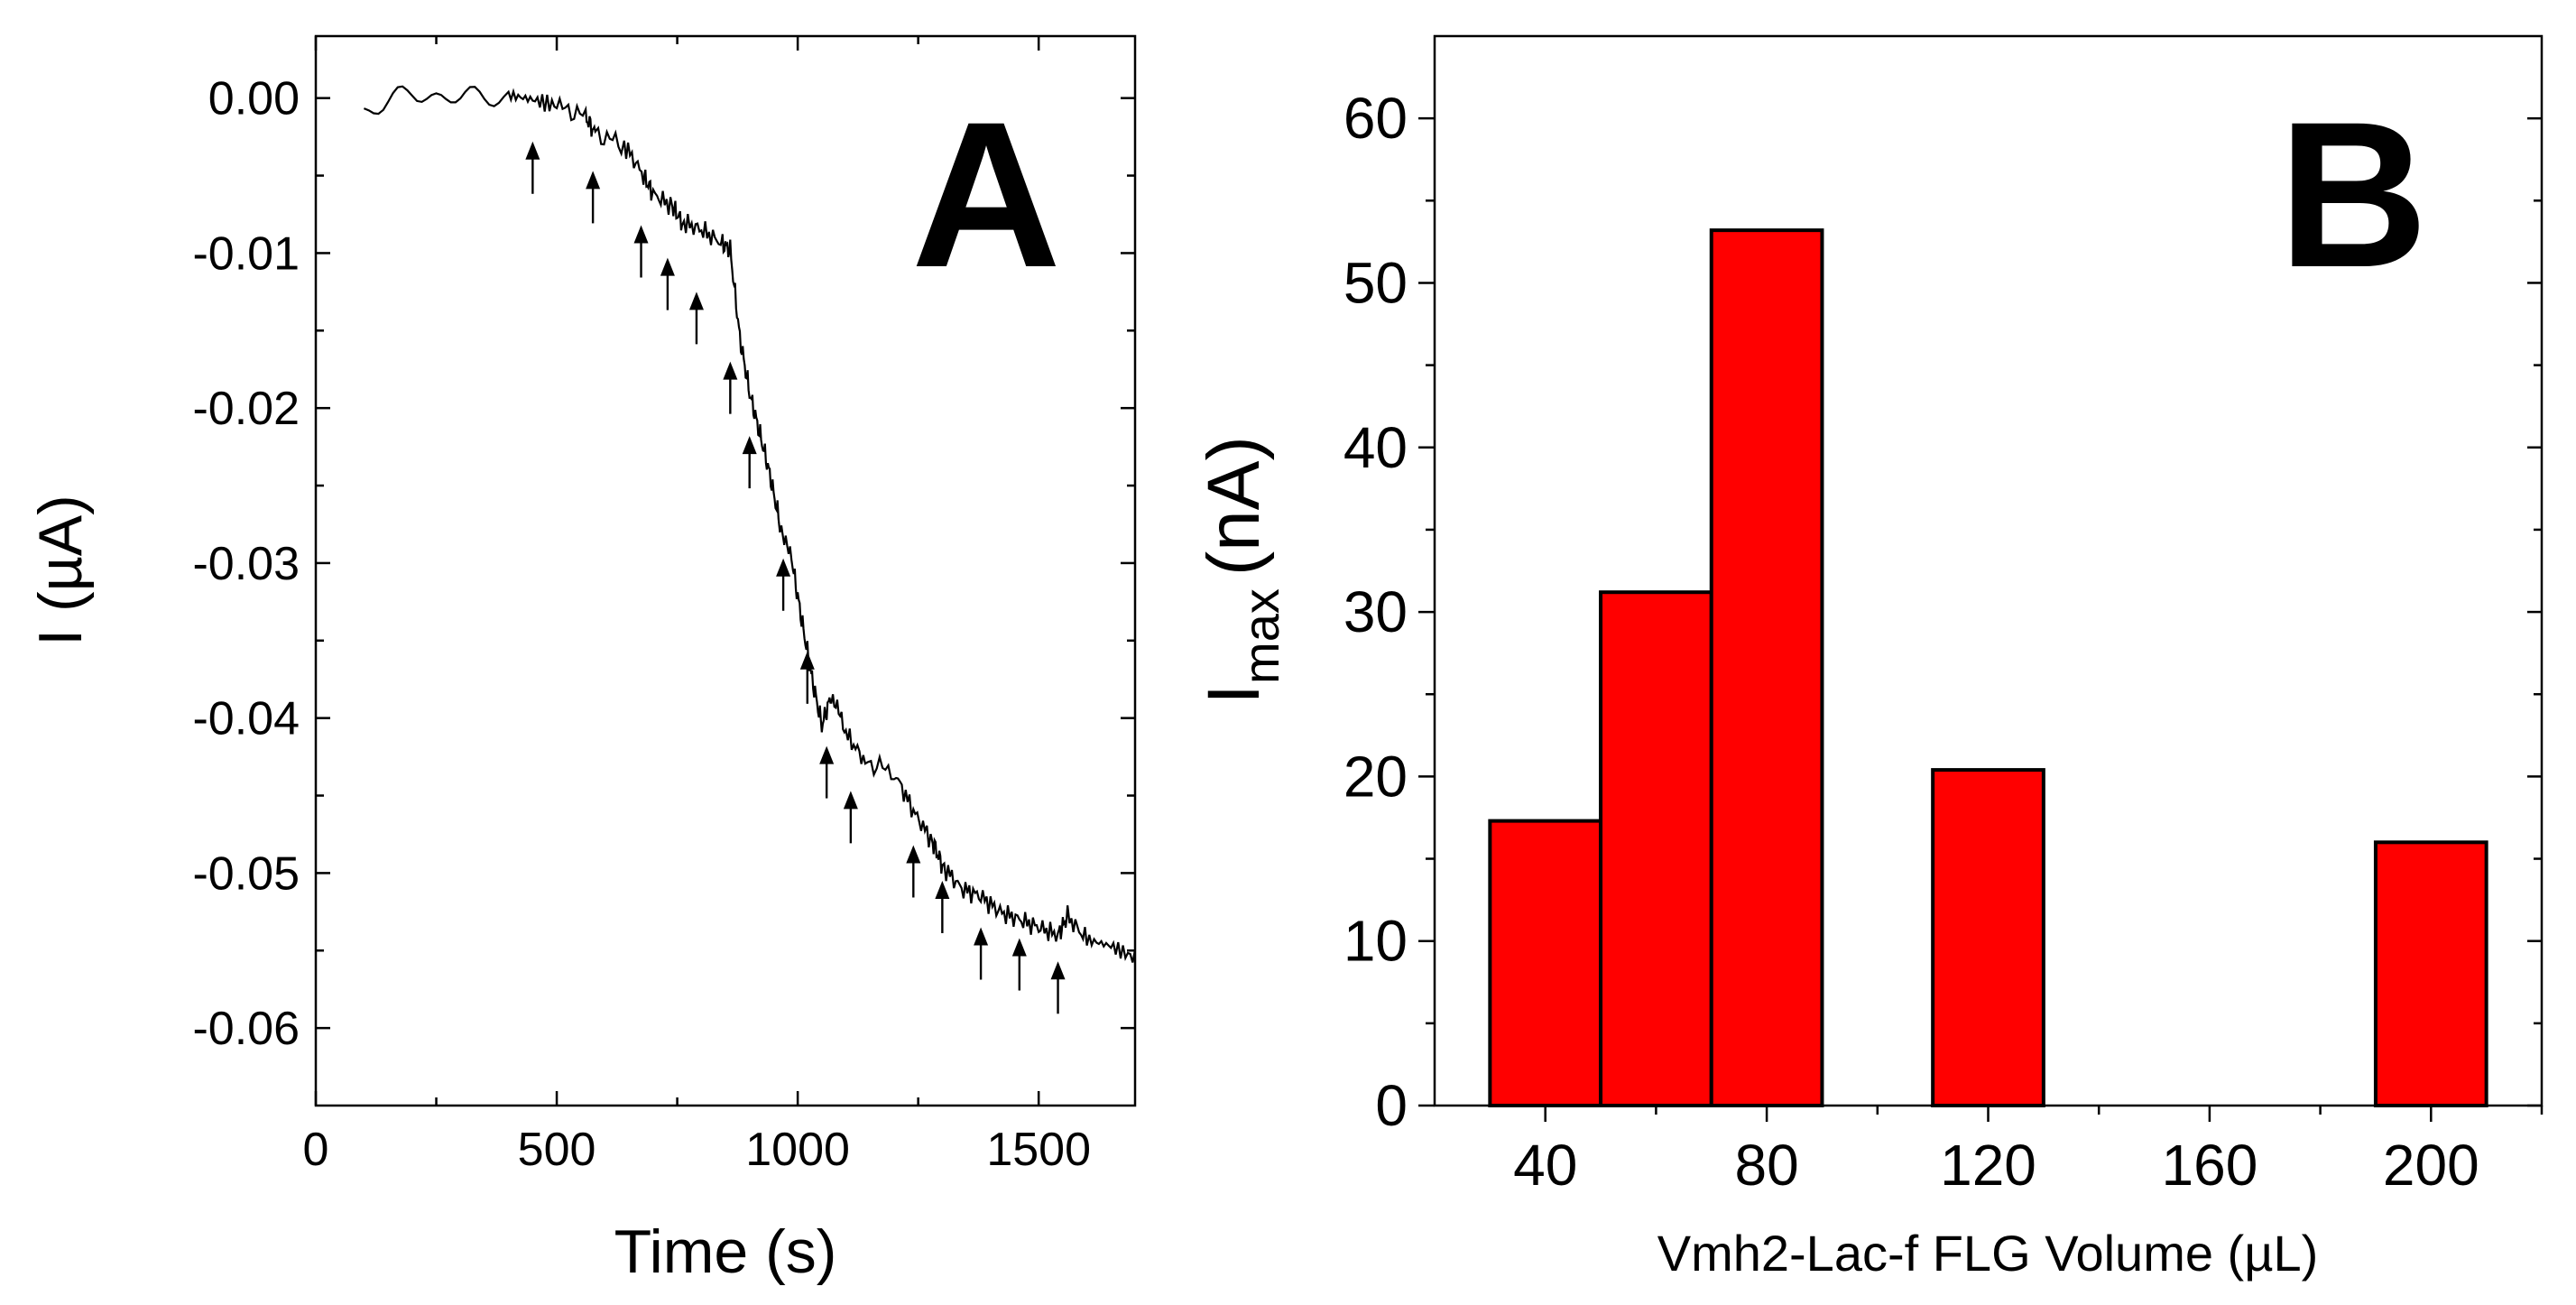 The width and height of the screenshot is (2576, 1305). I want to click on panel-a-y-tick-label: -0.06, so click(246, 1029).